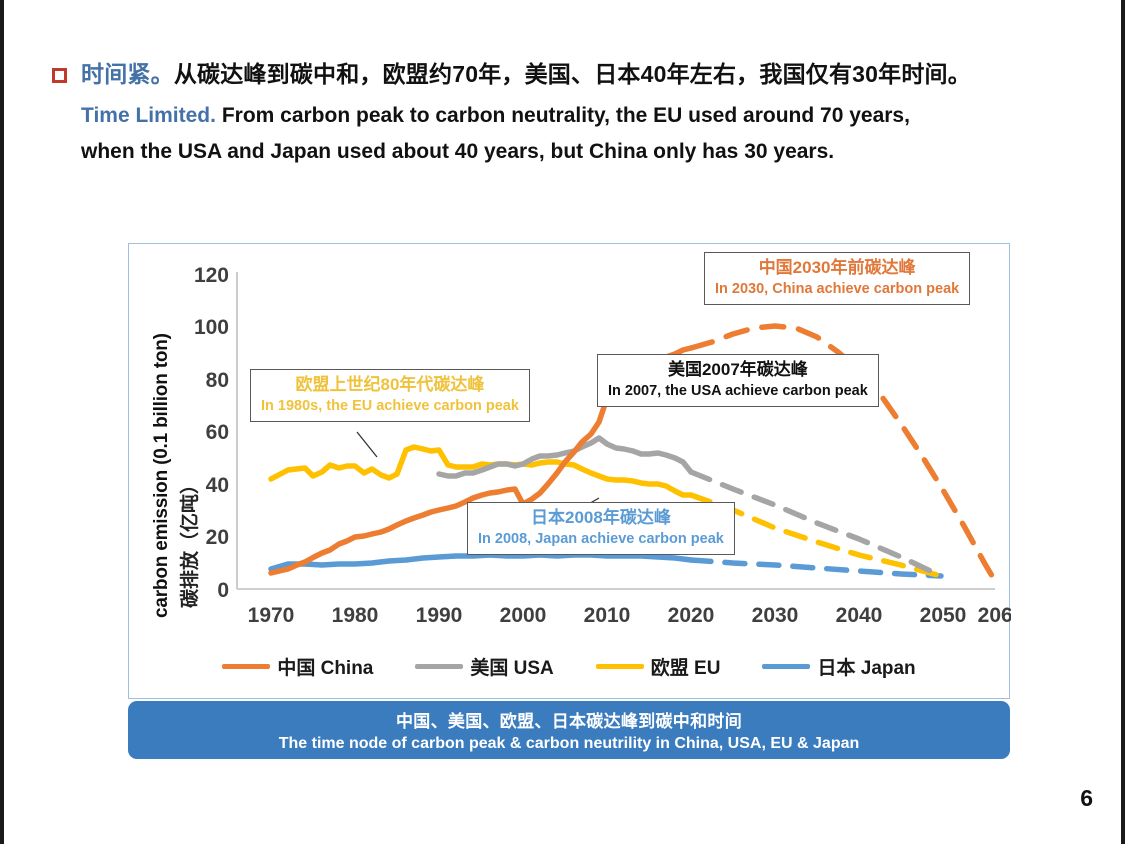  I want to click on svg-text: 1990, so click(439, 615).